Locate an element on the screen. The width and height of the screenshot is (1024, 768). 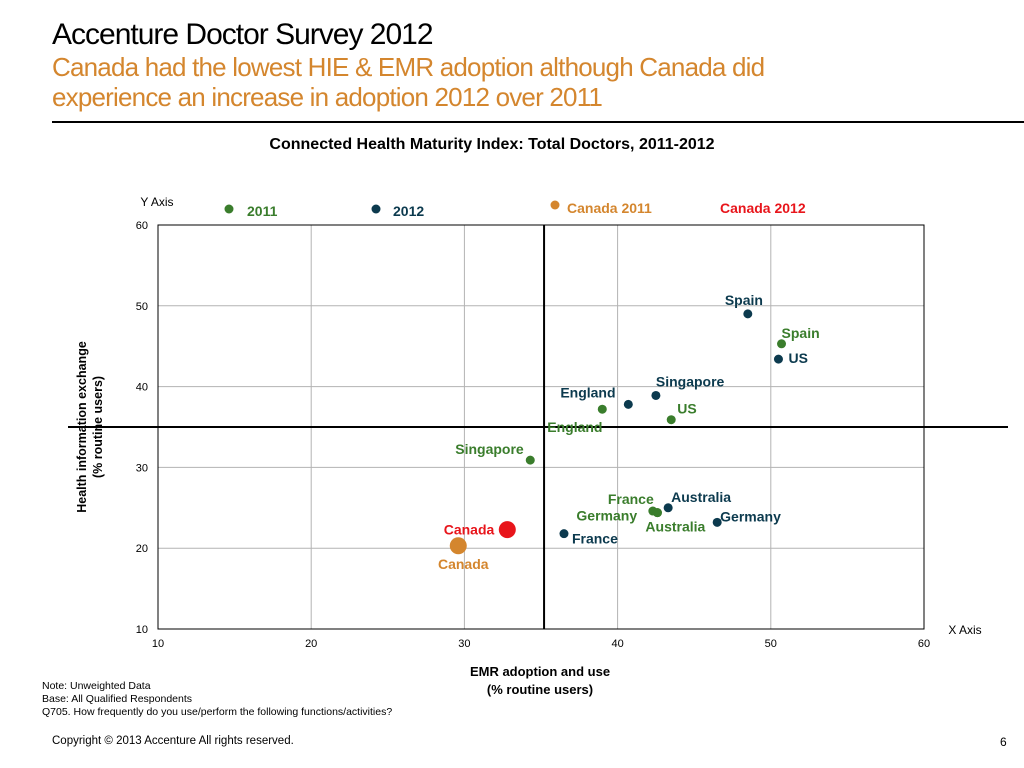
y-tick-label: 60 is located at coordinates (142, 226).